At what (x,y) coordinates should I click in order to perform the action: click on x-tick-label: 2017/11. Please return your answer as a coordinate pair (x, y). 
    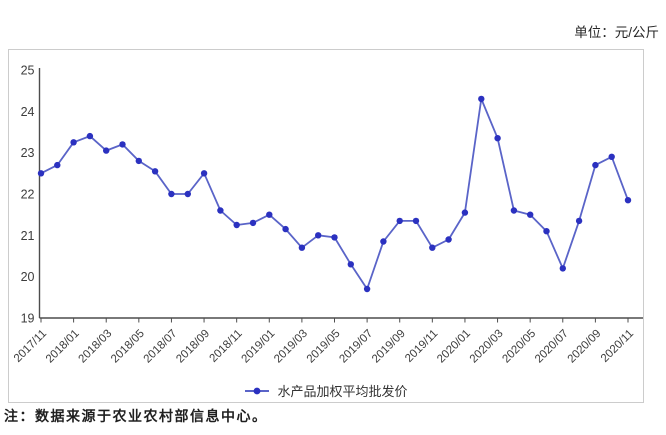
    Looking at the image, I should click on (30, 346).